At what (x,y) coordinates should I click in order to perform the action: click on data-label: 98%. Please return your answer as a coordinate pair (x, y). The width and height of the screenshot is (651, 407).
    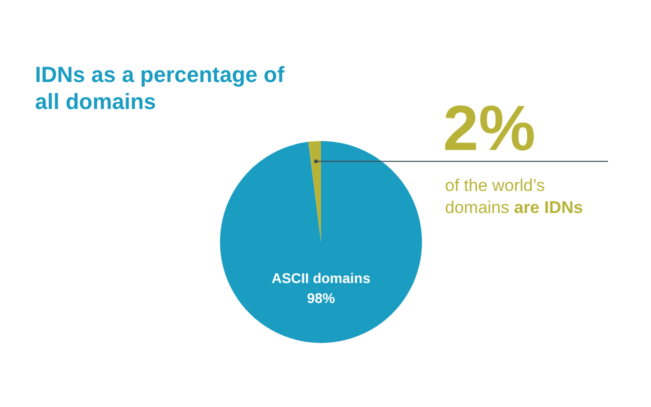
    Looking at the image, I should click on (321, 298).